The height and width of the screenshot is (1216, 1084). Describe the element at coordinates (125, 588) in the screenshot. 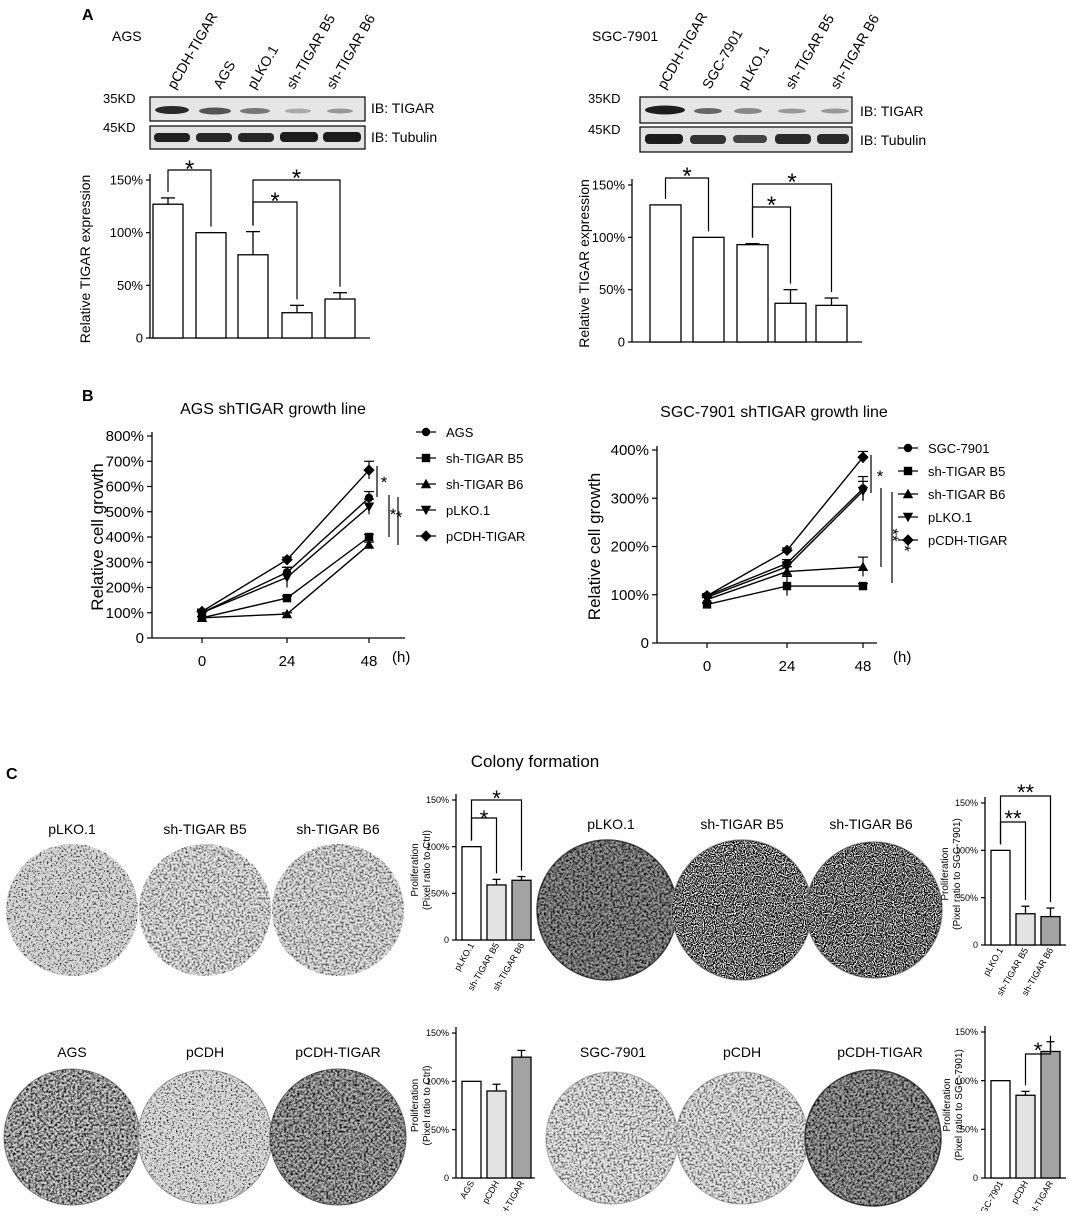

I see `y-tick-label: 200%` at that location.